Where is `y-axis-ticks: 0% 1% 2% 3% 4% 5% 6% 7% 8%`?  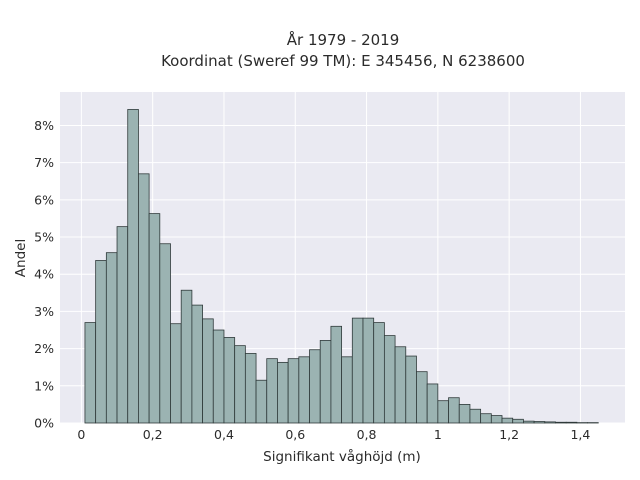
y-axis-ticks: 0% 1% 2% 3% 4% 5% 6% 7% 8% is located at coordinates (44, 274).